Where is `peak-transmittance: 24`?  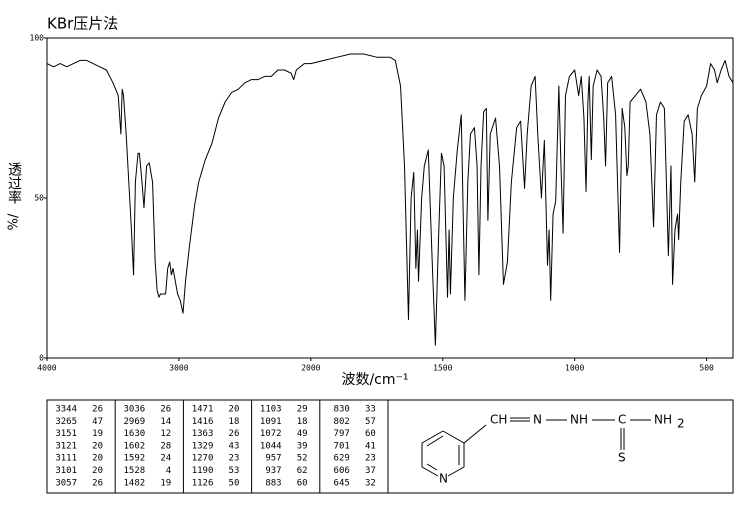 peak-transmittance: 24 is located at coordinates (165, 459).